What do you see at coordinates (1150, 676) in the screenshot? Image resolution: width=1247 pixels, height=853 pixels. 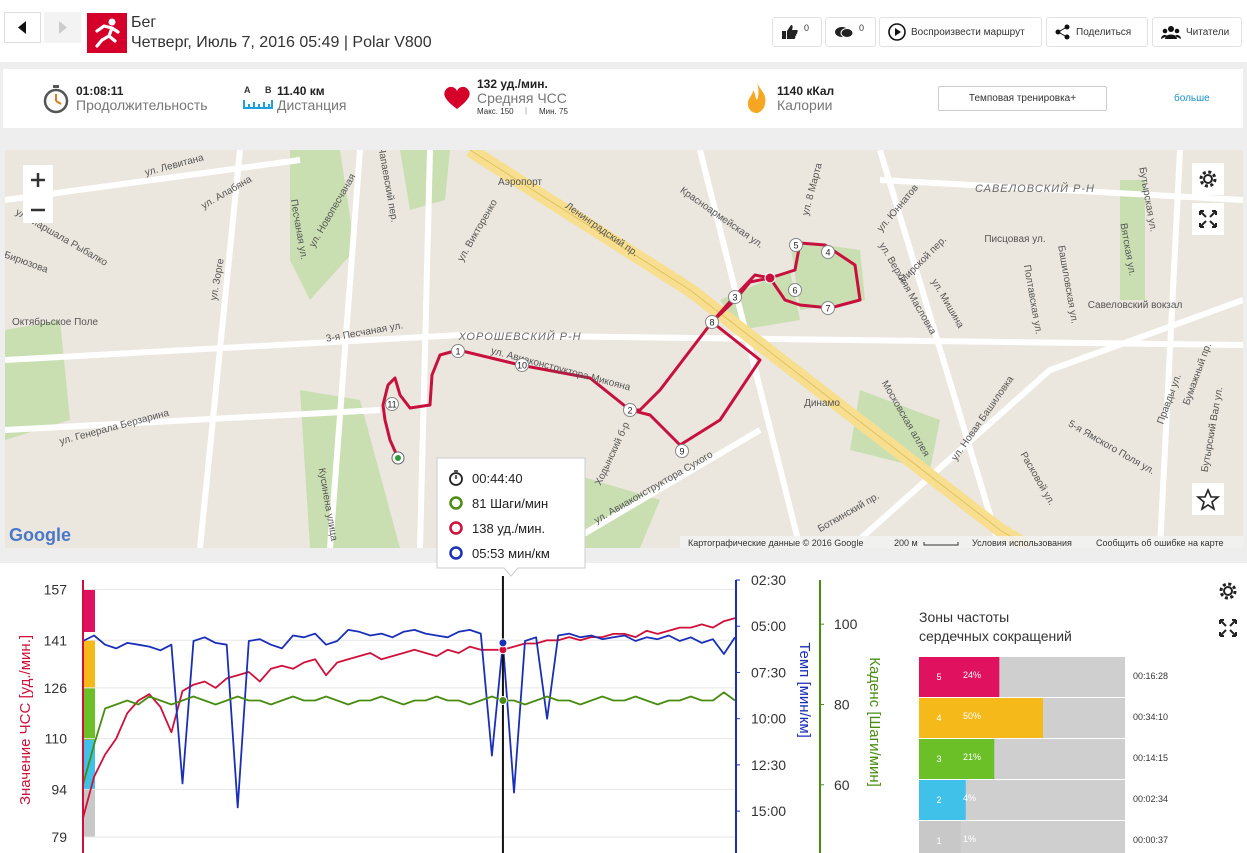 I see `zone-time: 00:16:28` at bounding box center [1150, 676].